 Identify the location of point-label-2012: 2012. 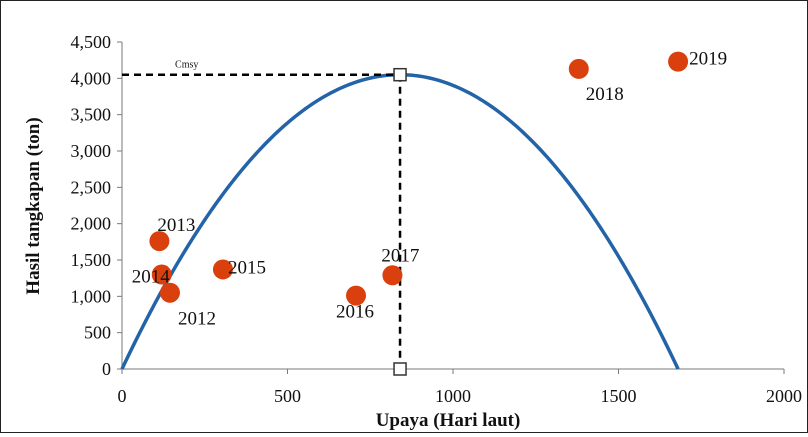
(197, 319).